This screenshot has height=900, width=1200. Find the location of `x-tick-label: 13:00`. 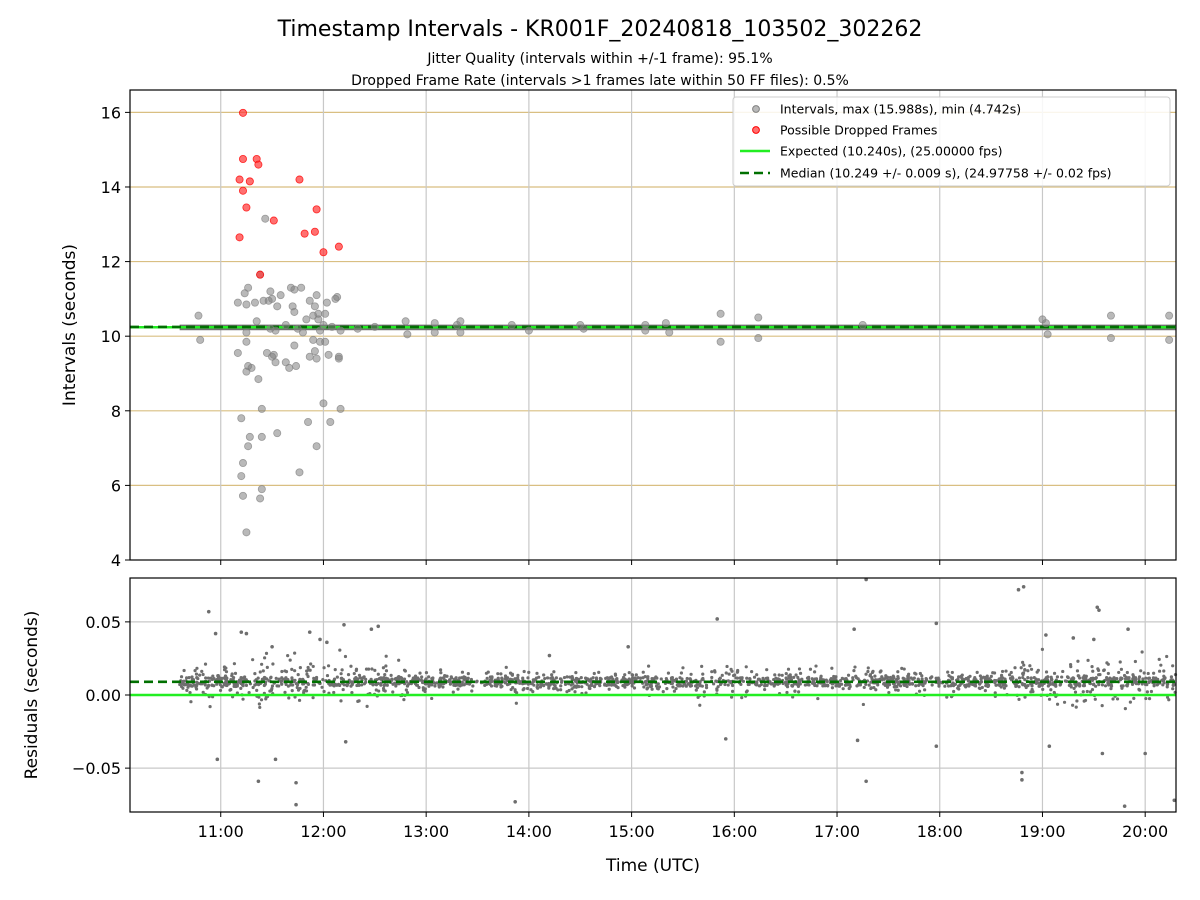

x-tick-label: 13:00 is located at coordinates (426, 831).